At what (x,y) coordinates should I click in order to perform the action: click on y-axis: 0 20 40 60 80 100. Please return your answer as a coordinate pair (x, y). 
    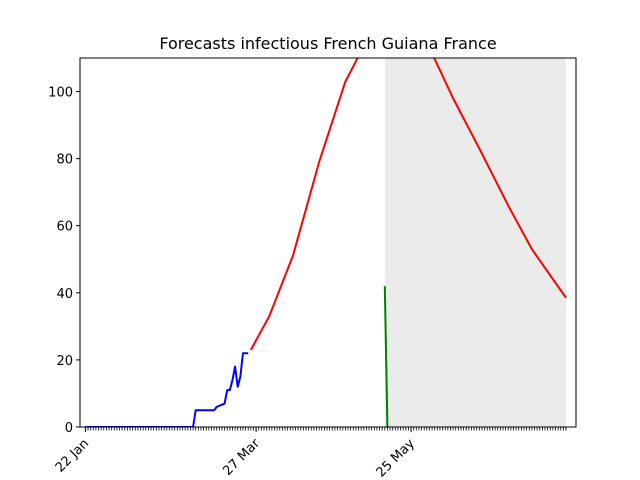
    Looking at the image, I should click on (64, 261).